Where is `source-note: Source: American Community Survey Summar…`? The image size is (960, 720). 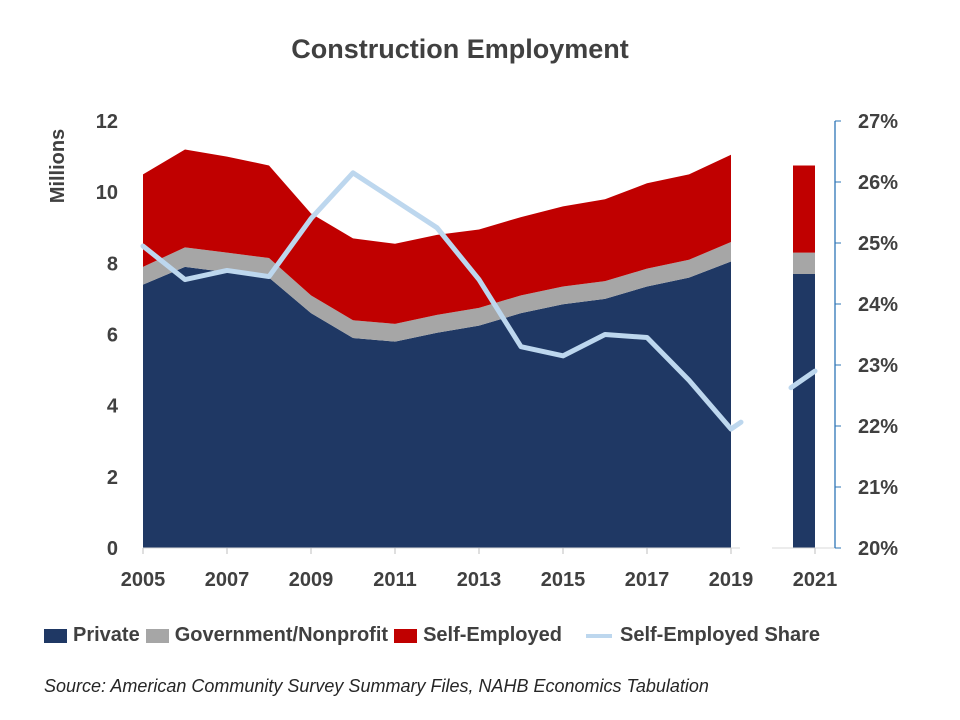 source-note: Source: American Community Survey Summar… is located at coordinates (376, 686).